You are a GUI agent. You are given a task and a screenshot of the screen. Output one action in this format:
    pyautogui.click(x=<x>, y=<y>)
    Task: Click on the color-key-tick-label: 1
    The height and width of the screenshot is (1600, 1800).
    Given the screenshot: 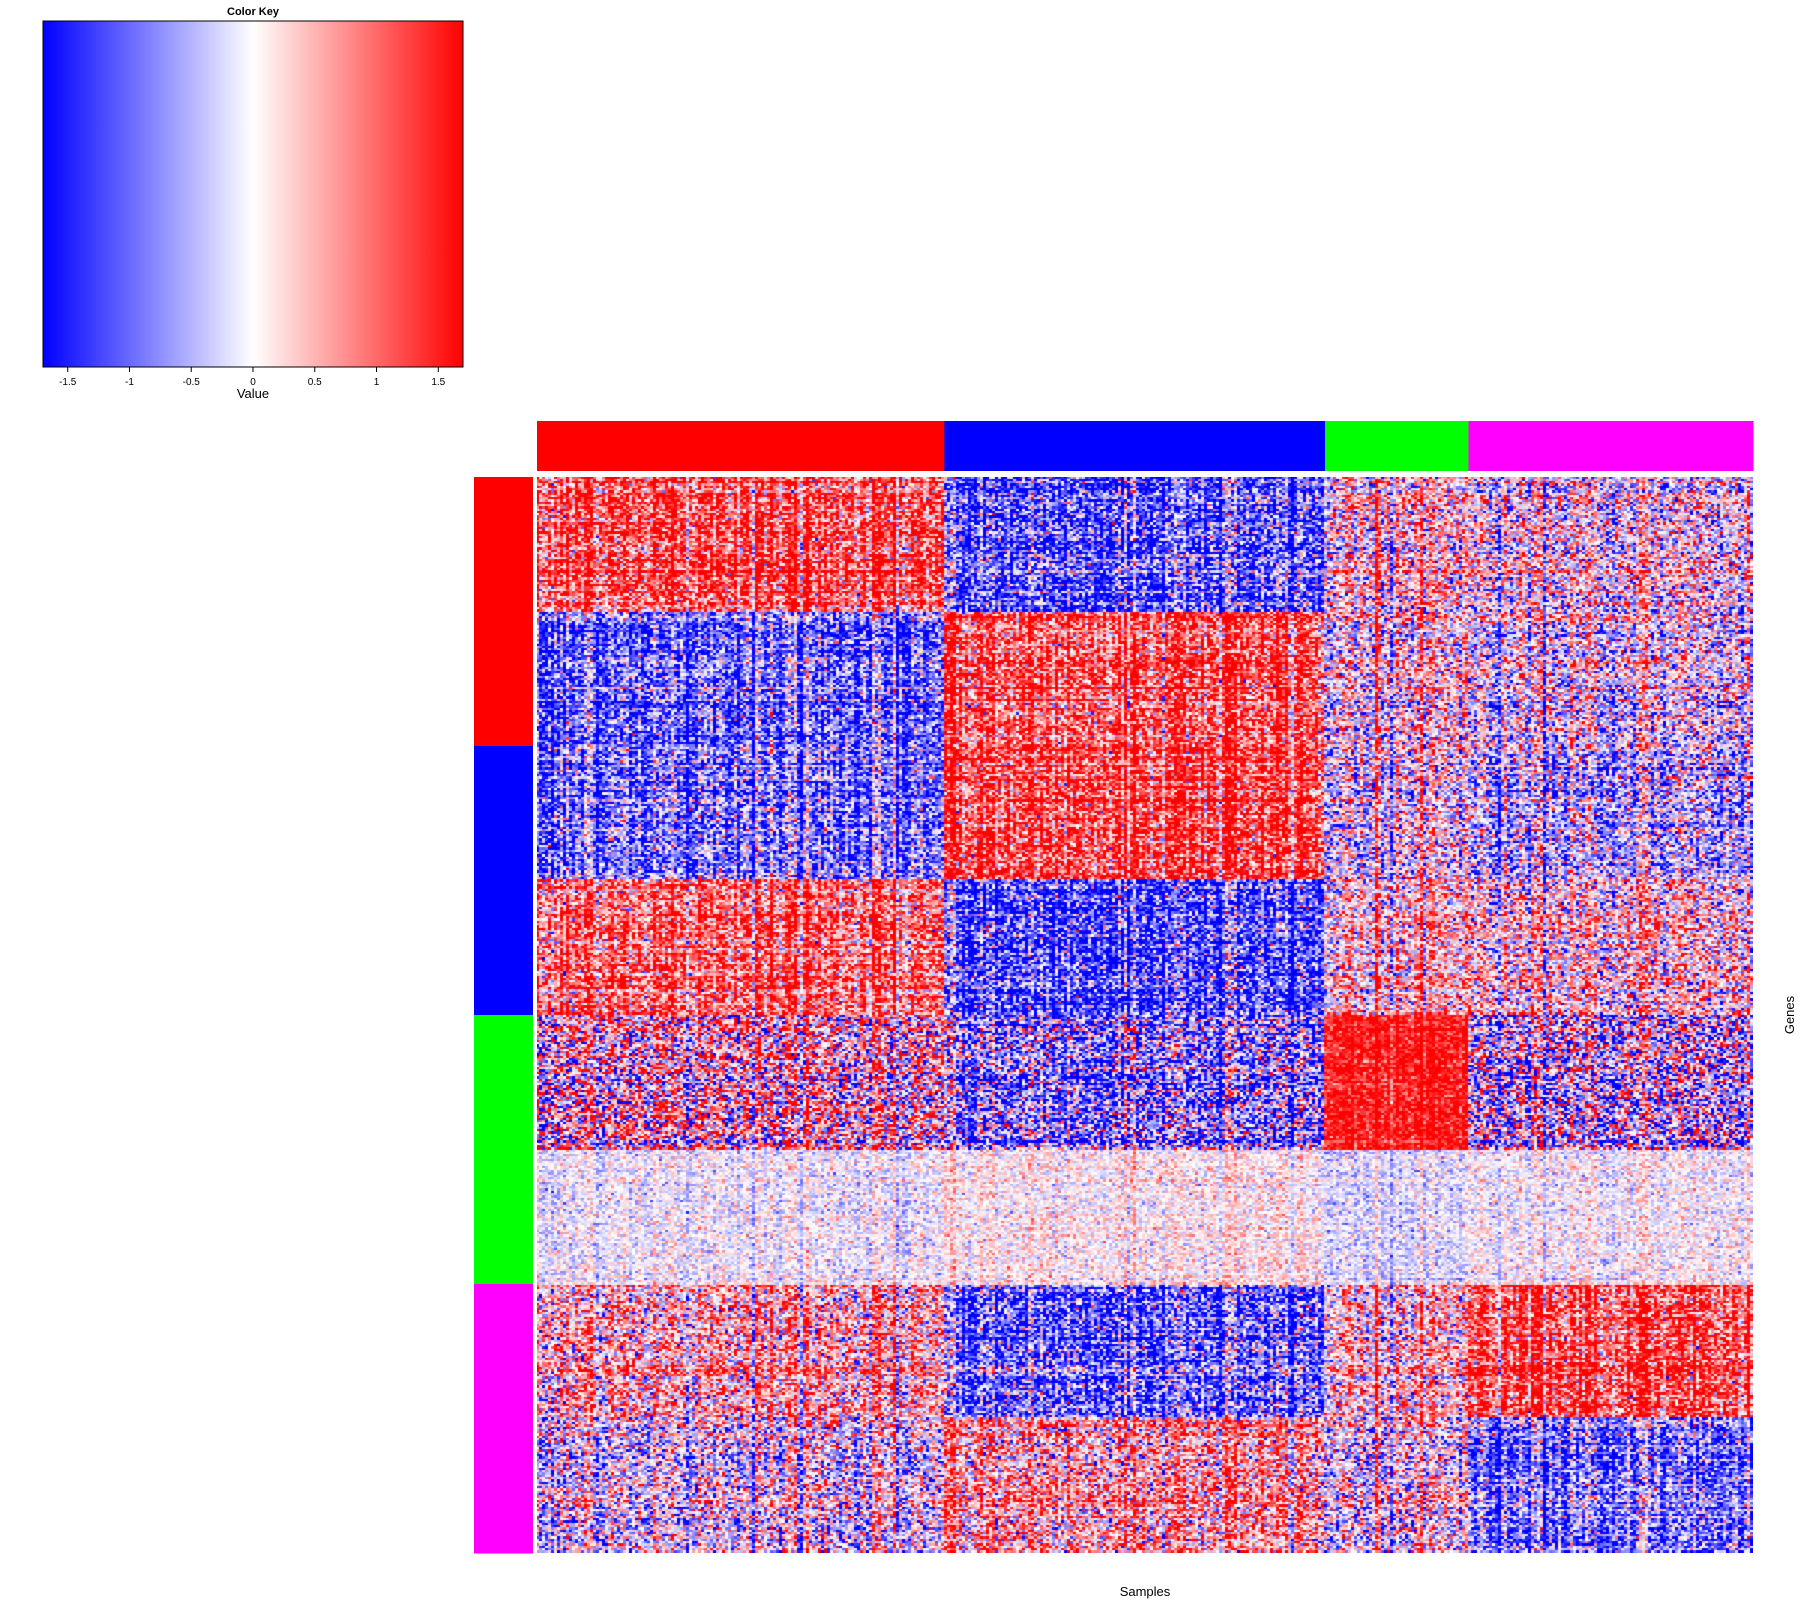 What is the action you would take?
    pyautogui.click(x=377, y=382)
    